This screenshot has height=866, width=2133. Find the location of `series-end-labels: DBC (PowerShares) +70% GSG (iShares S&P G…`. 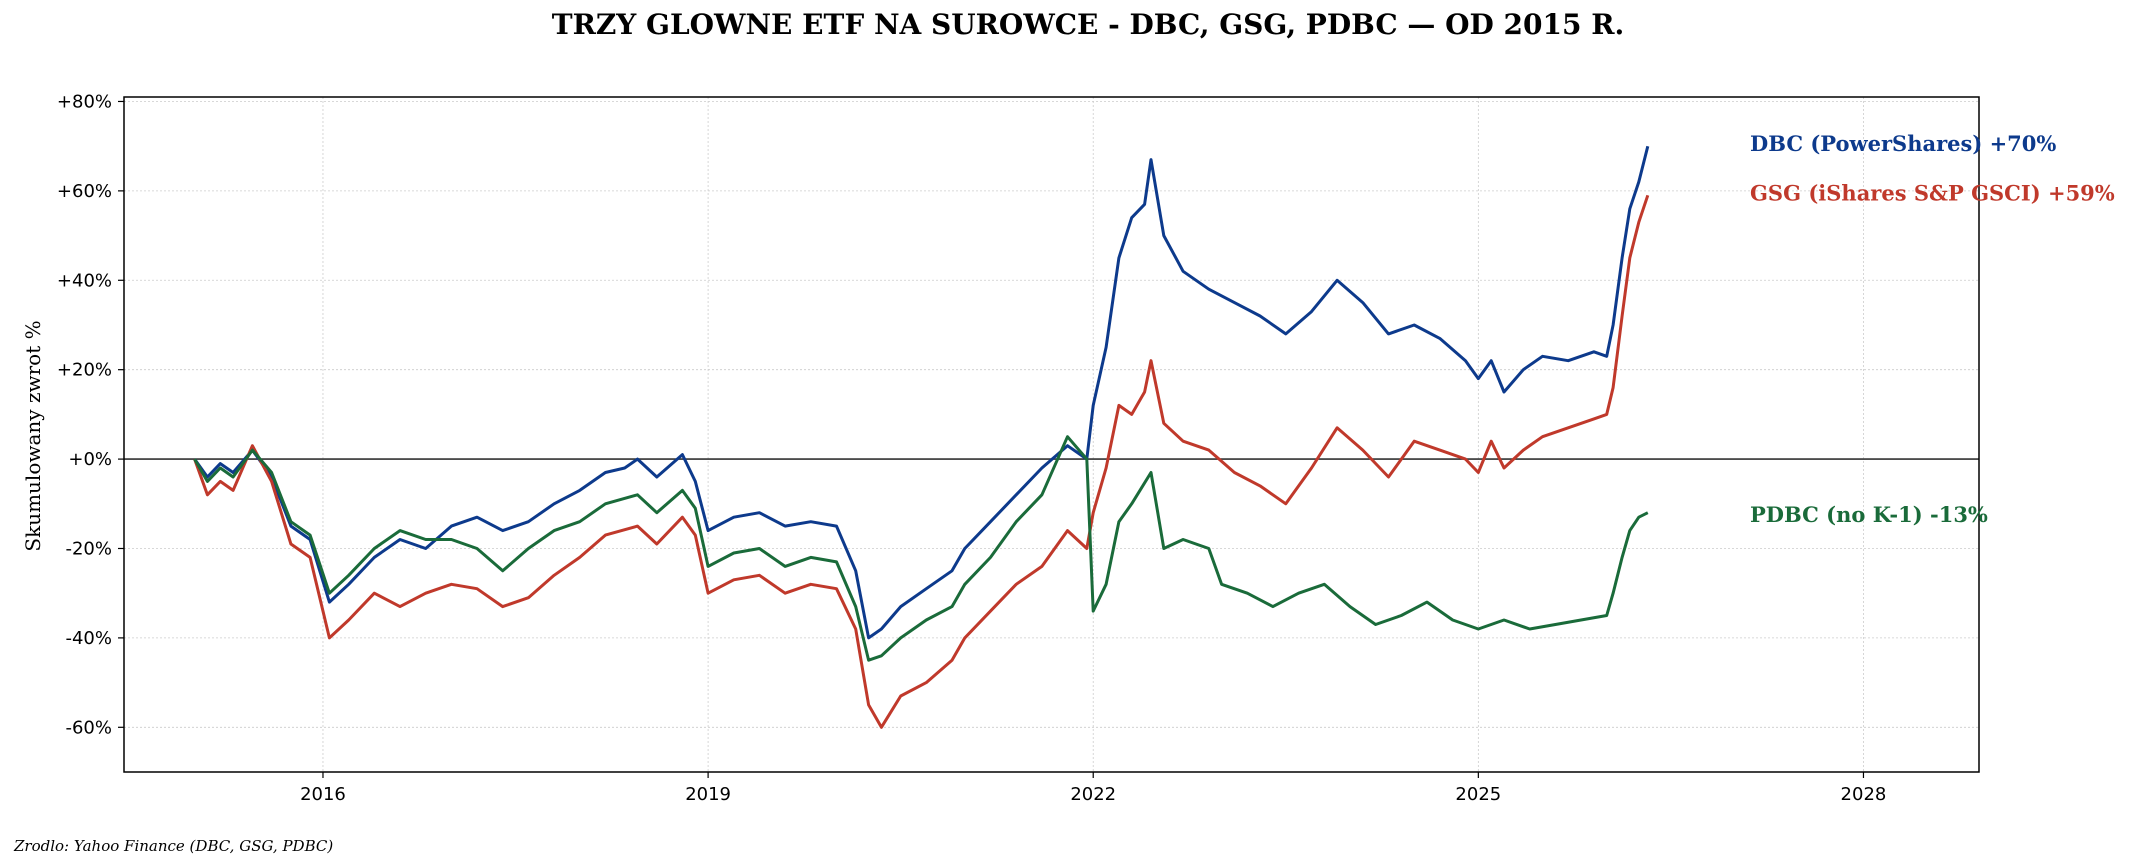

series-end-labels: DBC (PowerShares) +70% GSG (iShares S&P G… is located at coordinates (1932, 329).